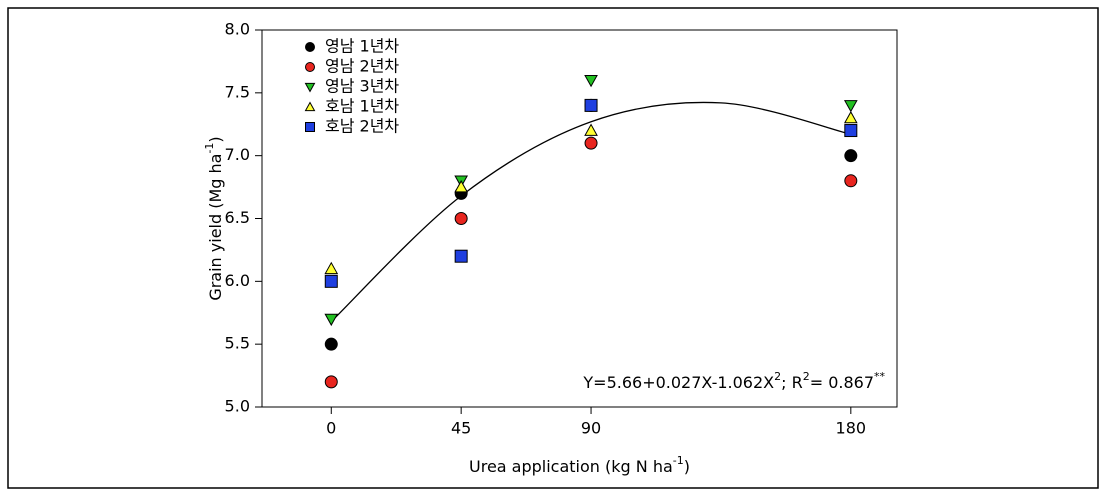 This screenshot has width=1106, height=496. What do you see at coordinates (851, 428) in the screenshot?
I see `x-tick-label: 180` at bounding box center [851, 428].